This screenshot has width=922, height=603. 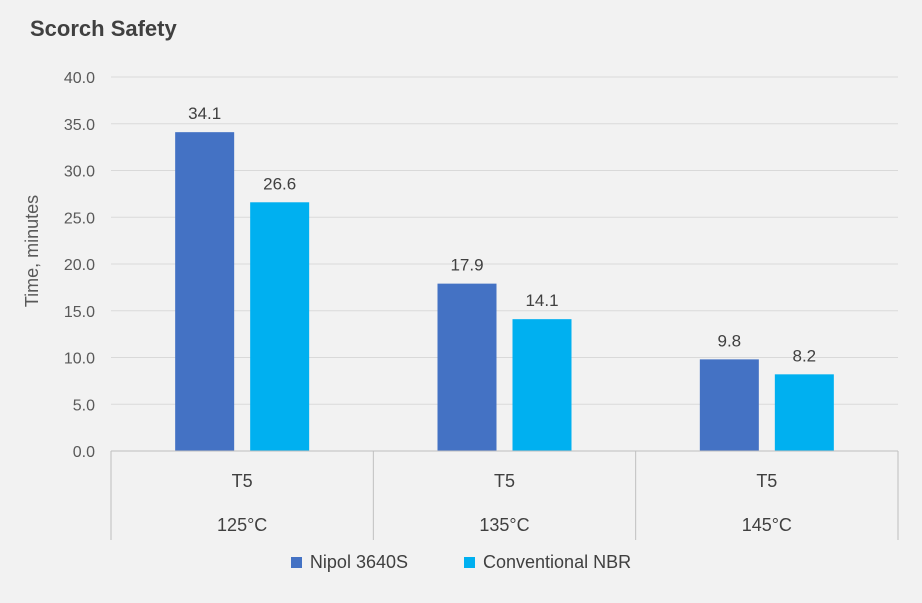 I want to click on legend: Nipol 3640S Conventional NBR, so click(x=461, y=562).